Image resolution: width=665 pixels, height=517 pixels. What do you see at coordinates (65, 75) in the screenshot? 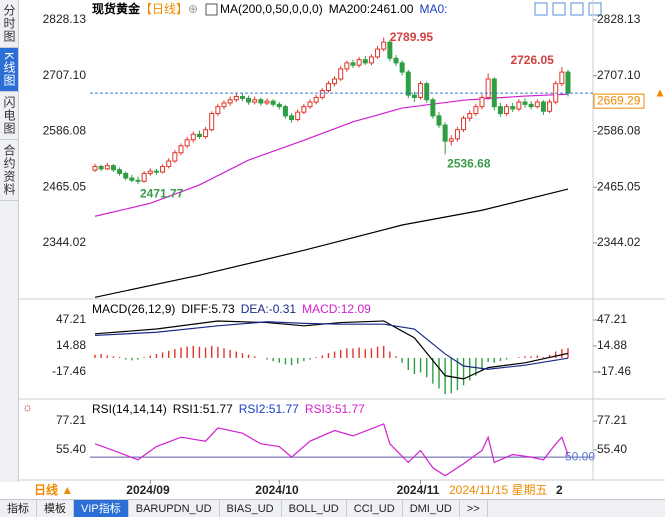
I see `y-tick-label-left: 2707.10` at bounding box center [65, 75].